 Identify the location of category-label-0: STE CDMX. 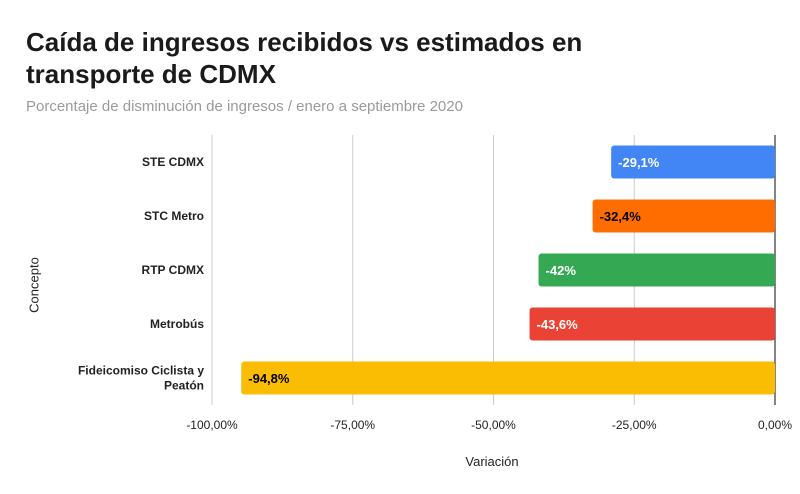
(173, 162).